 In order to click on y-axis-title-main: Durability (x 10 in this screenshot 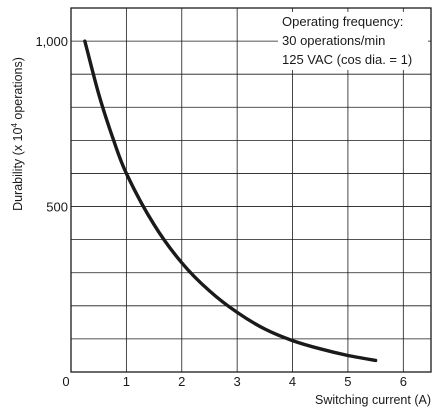, I will do `click(18, 169)`.